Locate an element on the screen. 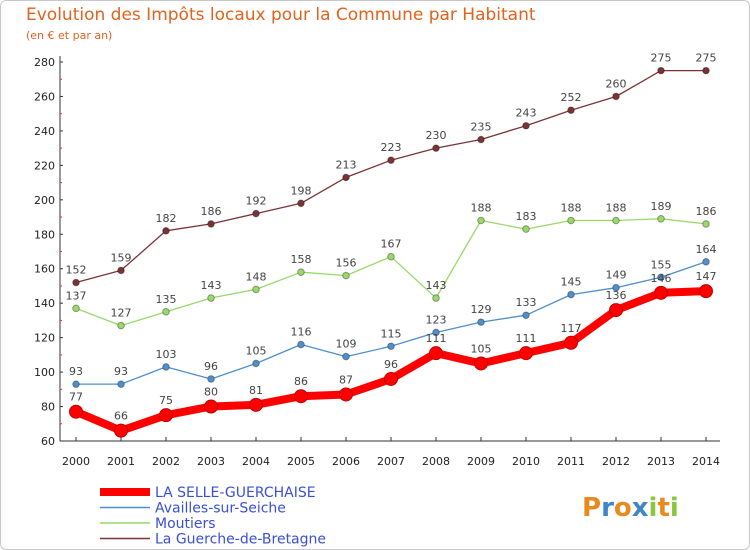 This screenshot has height=550, width=750. logo-letter: P is located at coordinates (591, 508).